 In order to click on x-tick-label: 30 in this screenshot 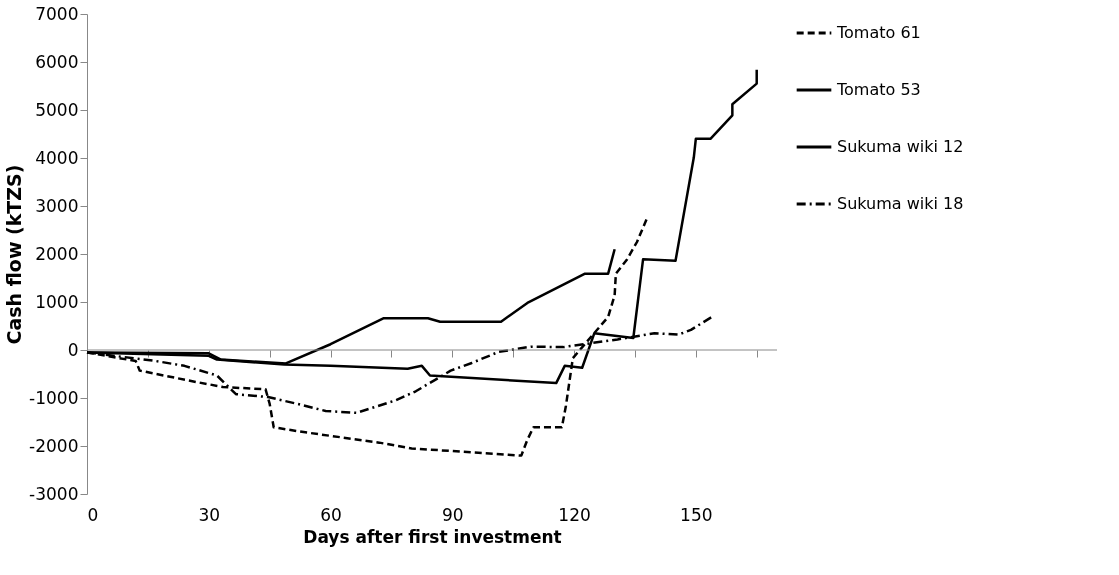, I will do `click(209, 514)`.